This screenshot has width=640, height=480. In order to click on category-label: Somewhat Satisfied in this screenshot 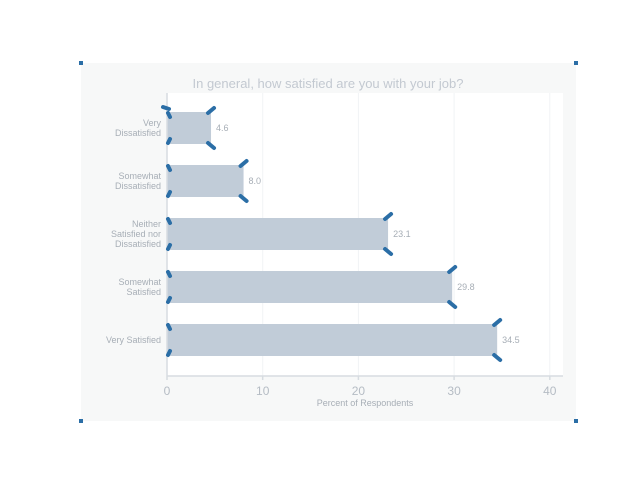, I will do `click(139, 287)`.